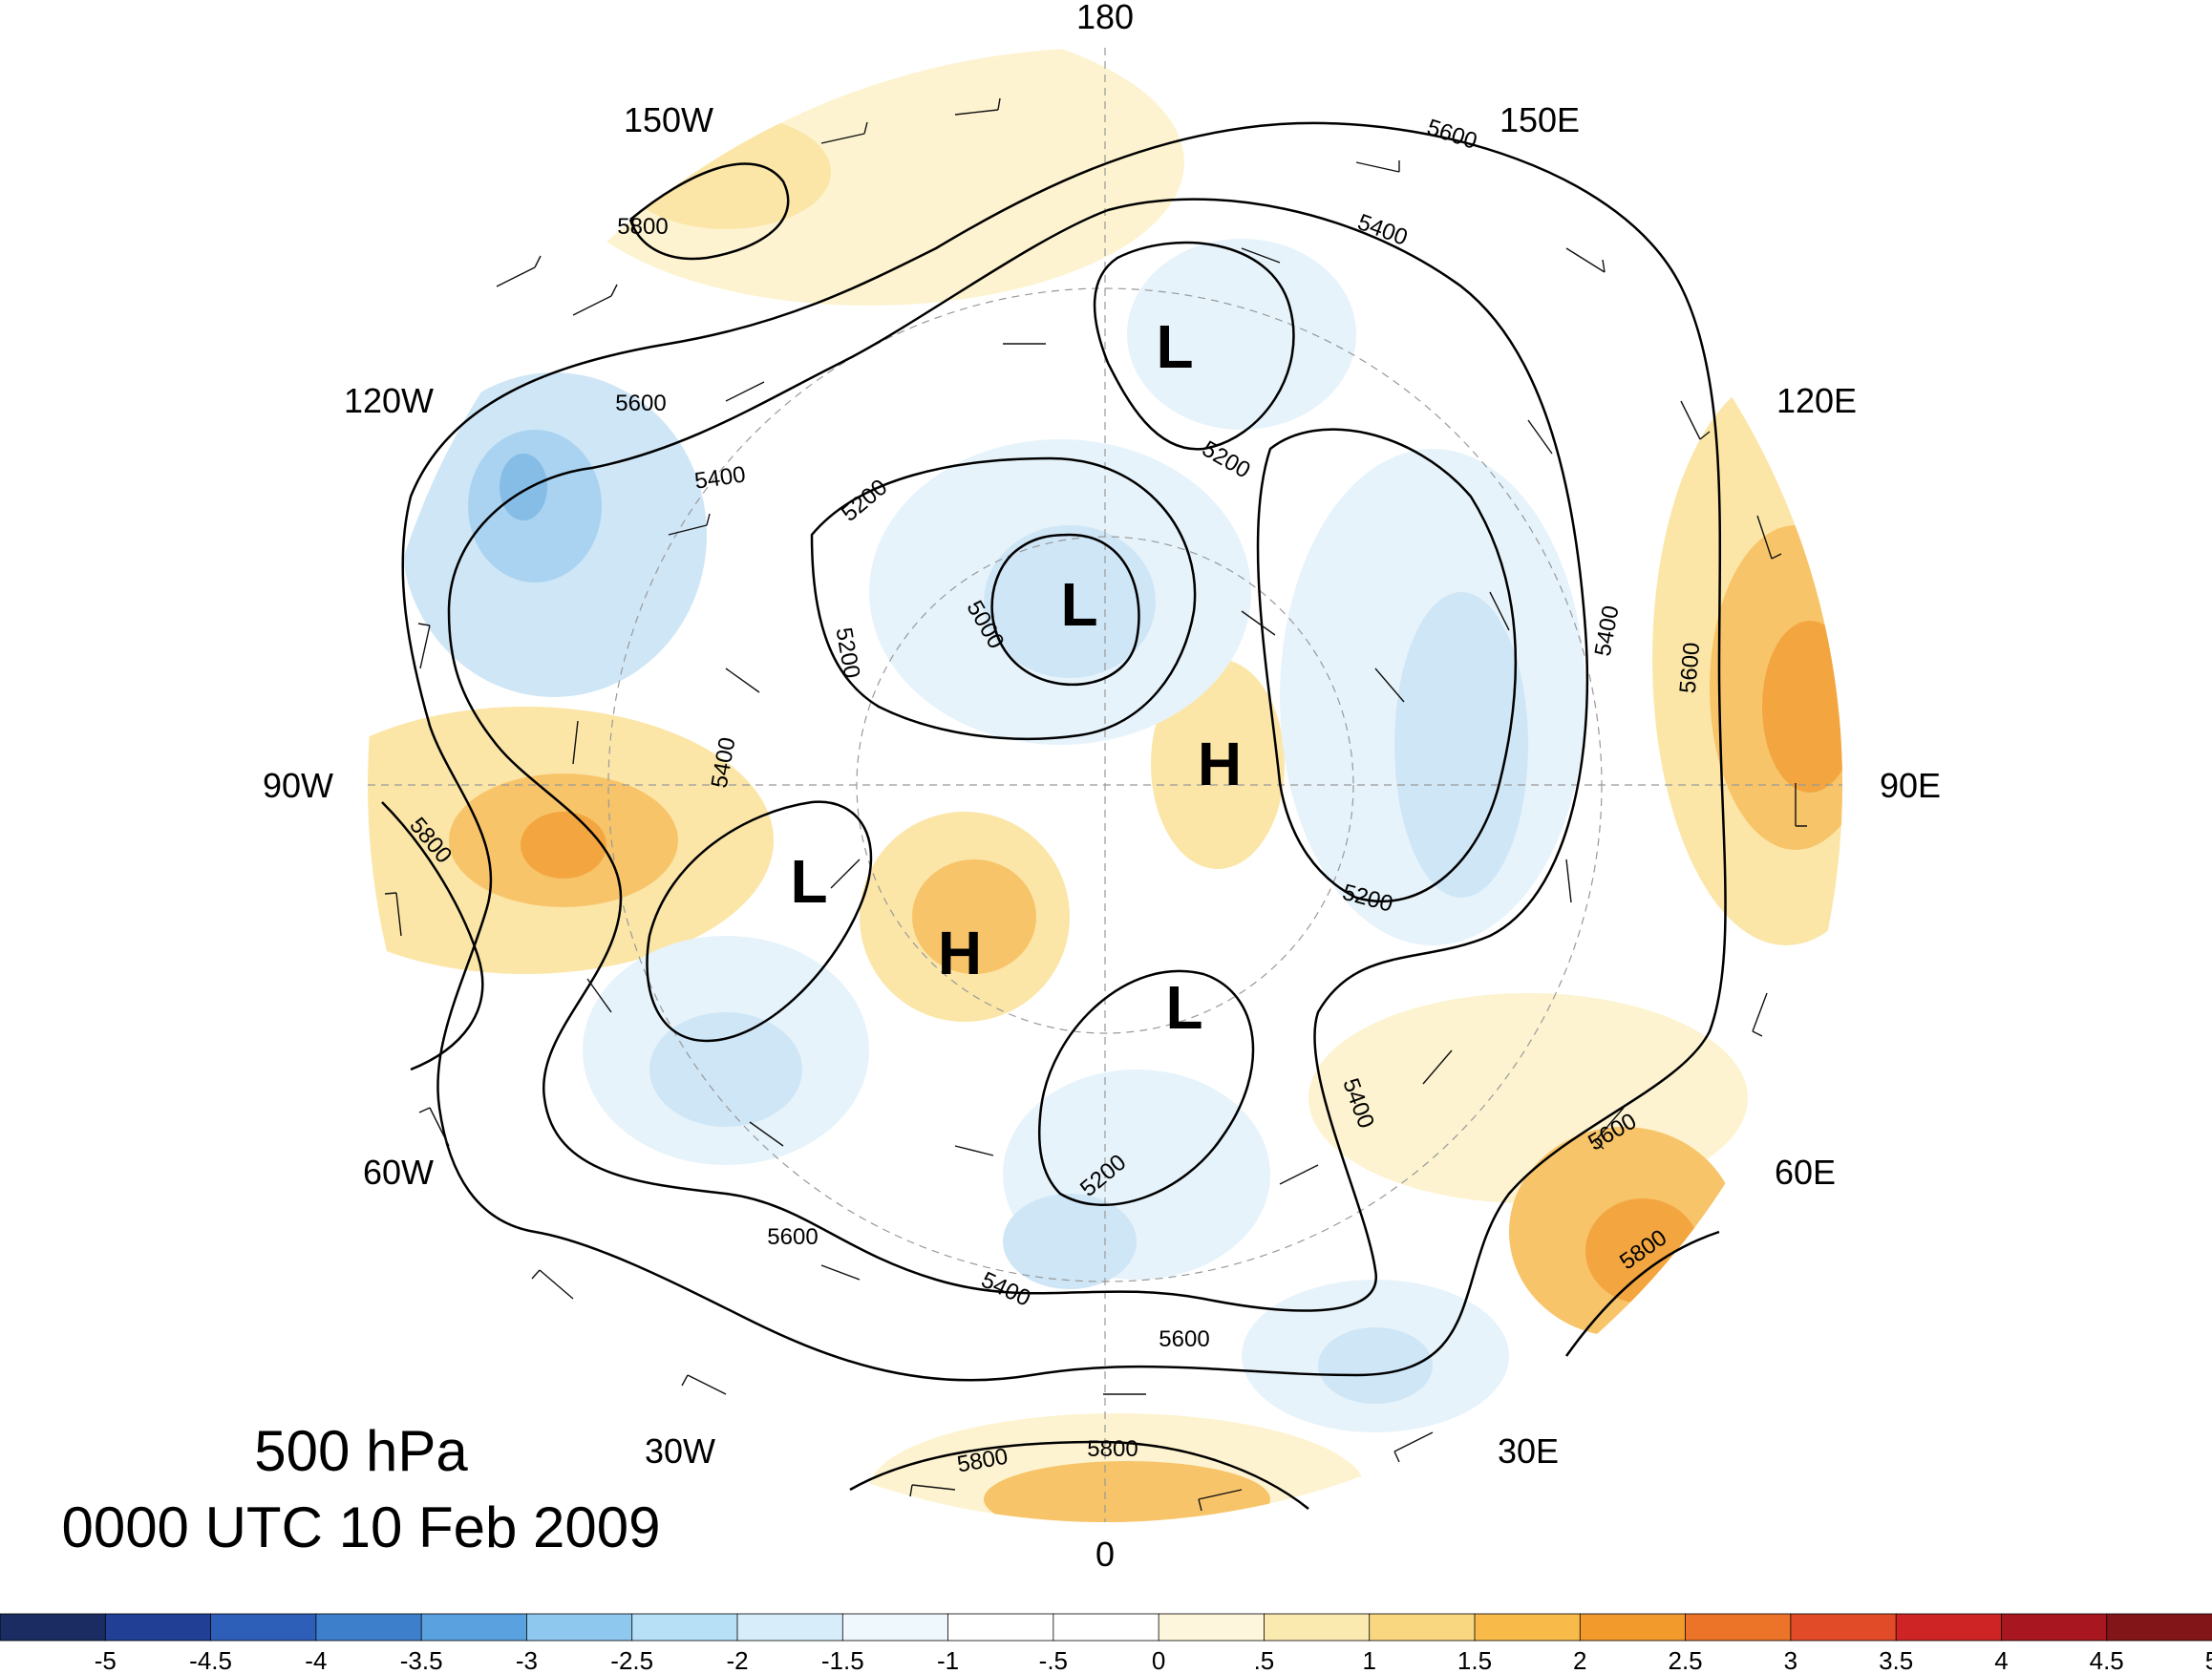 The height and width of the screenshot is (1674, 2212). What do you see at coordinates (210, 1660) in the screenshot?
I see `colorbar-tick-label: -4.5` at bounding box center [210, 1660].